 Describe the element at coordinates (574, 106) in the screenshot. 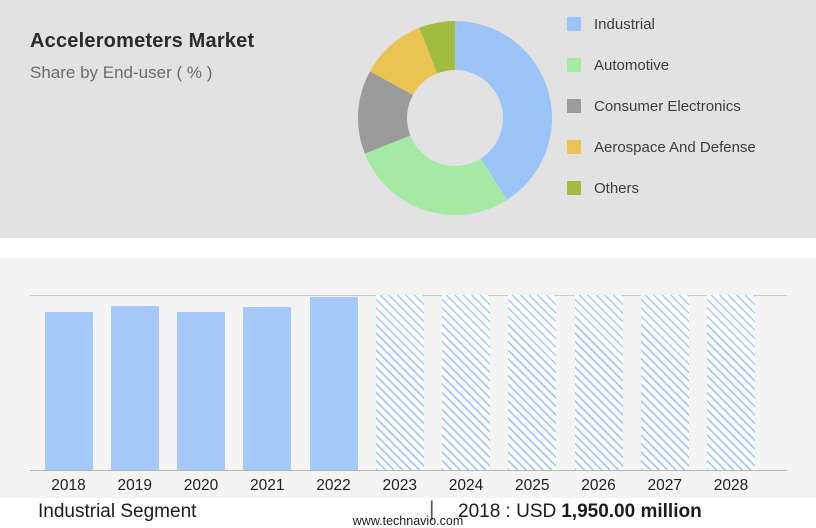

I see `legend-swatch-consumer-electronics` at that location.